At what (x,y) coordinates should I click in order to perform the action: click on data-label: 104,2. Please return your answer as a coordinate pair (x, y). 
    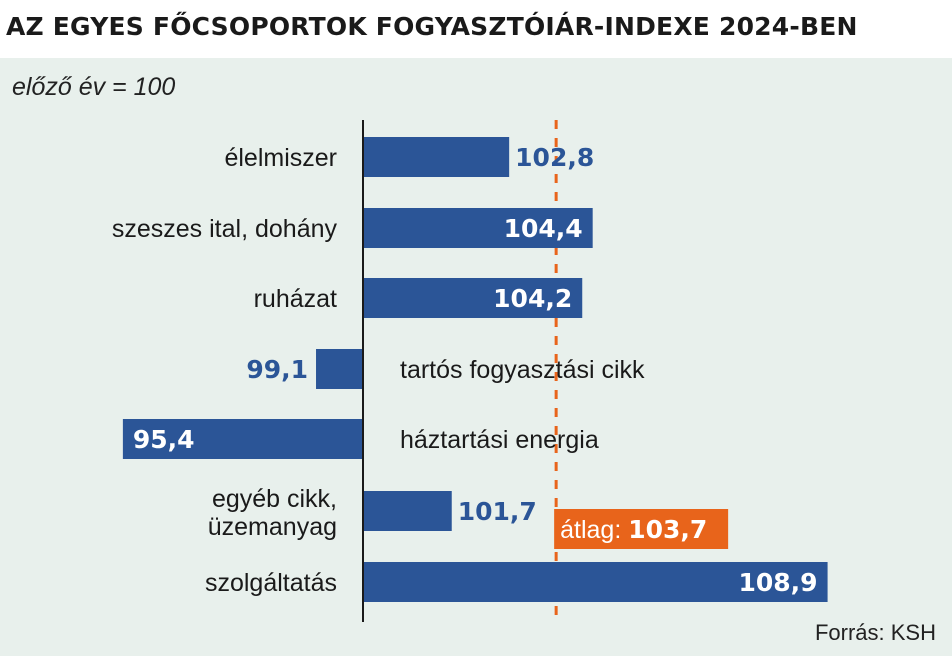
    Looking at the image, I should click on (532, 298).